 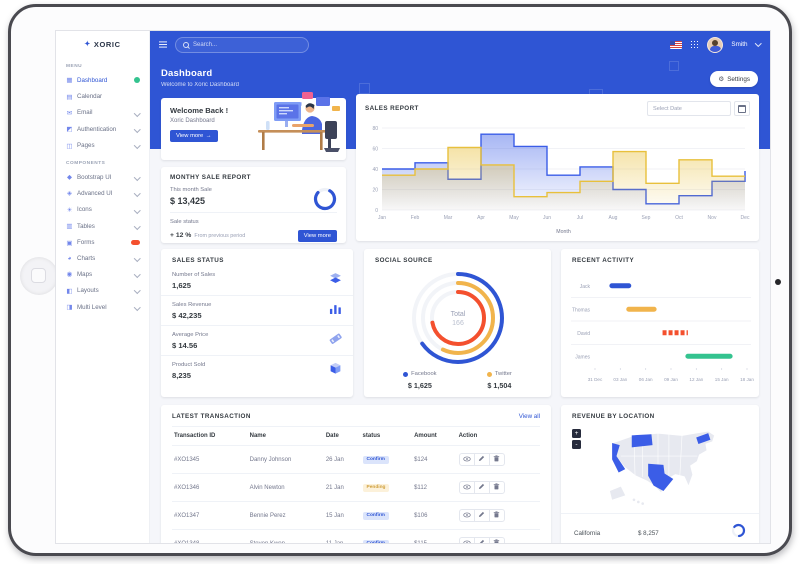 What do you see at coordinates (220, 235) in the screenshot?
I see `sale-delta-note: From previous period` at bounding box center [220, 235].